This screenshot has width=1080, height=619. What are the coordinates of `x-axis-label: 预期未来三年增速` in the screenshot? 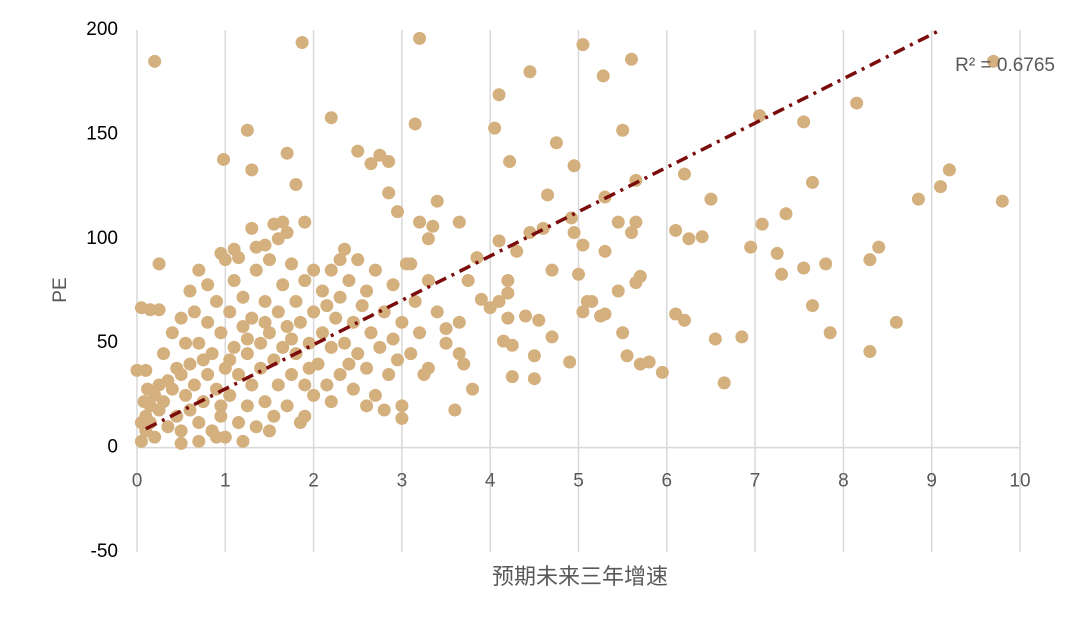 It's located at (580, 576).